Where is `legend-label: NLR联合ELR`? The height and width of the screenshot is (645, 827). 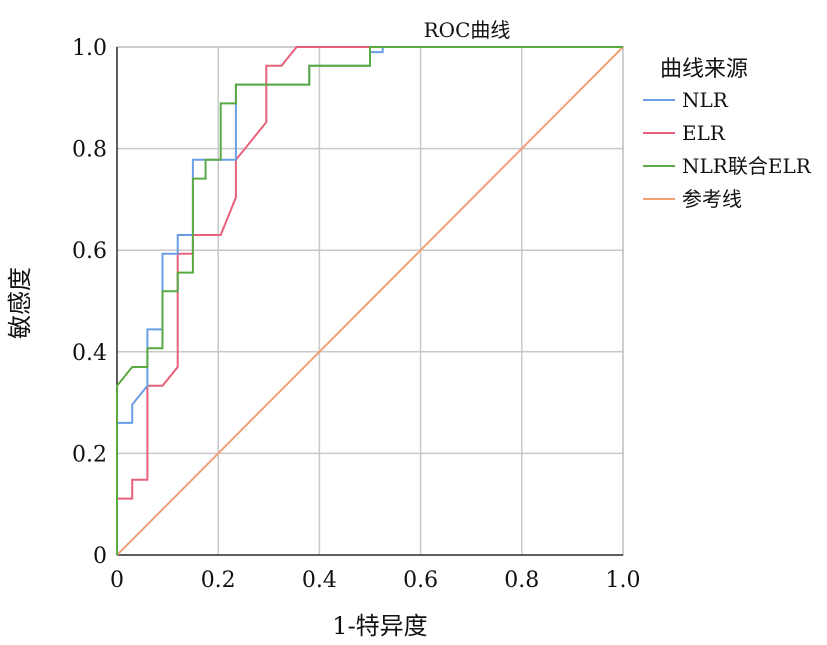 legend-label: NLR联合ELR is located at coordinates (747, 166).